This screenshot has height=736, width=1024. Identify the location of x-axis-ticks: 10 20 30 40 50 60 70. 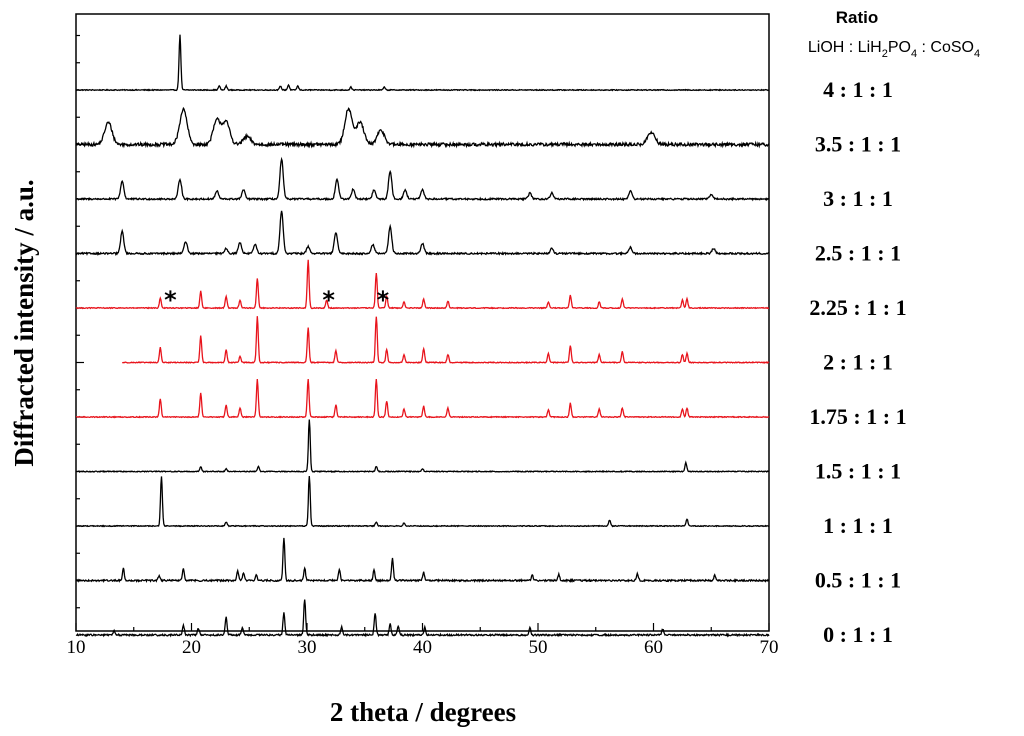
(423, 640).